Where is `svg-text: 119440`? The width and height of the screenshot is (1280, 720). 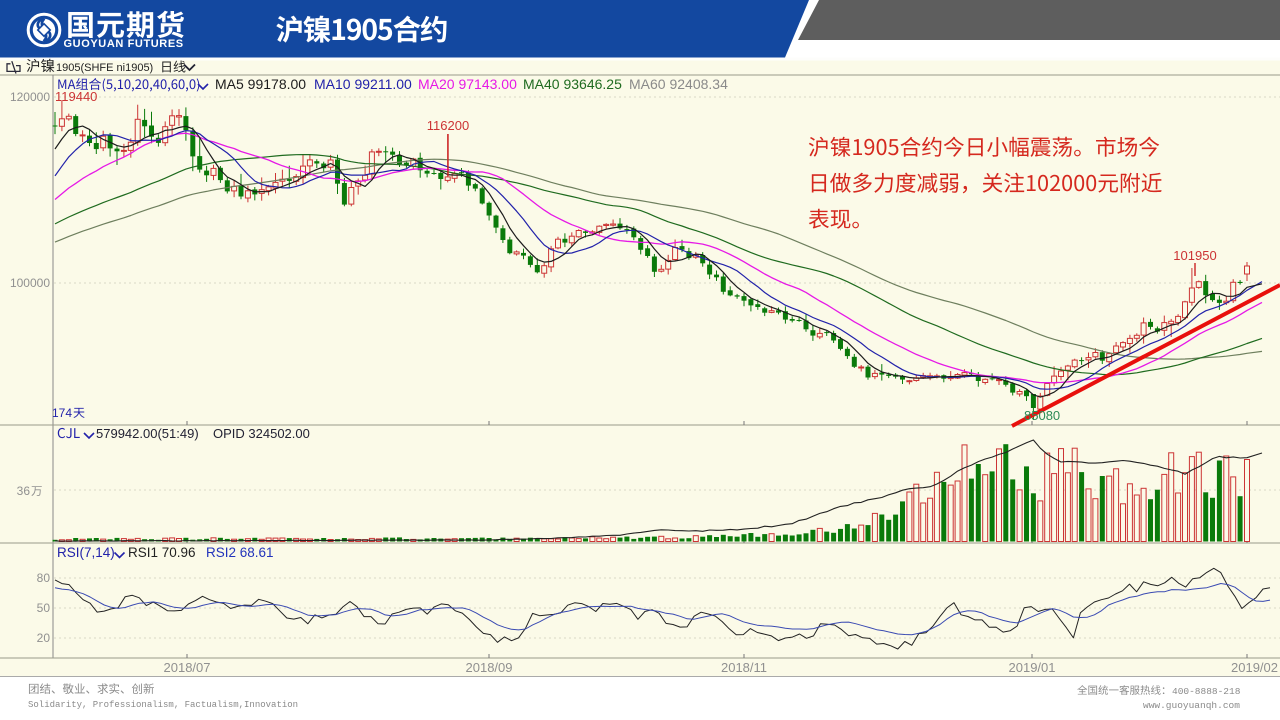 svg-text: 119440 is located at coordinates (76, 96).